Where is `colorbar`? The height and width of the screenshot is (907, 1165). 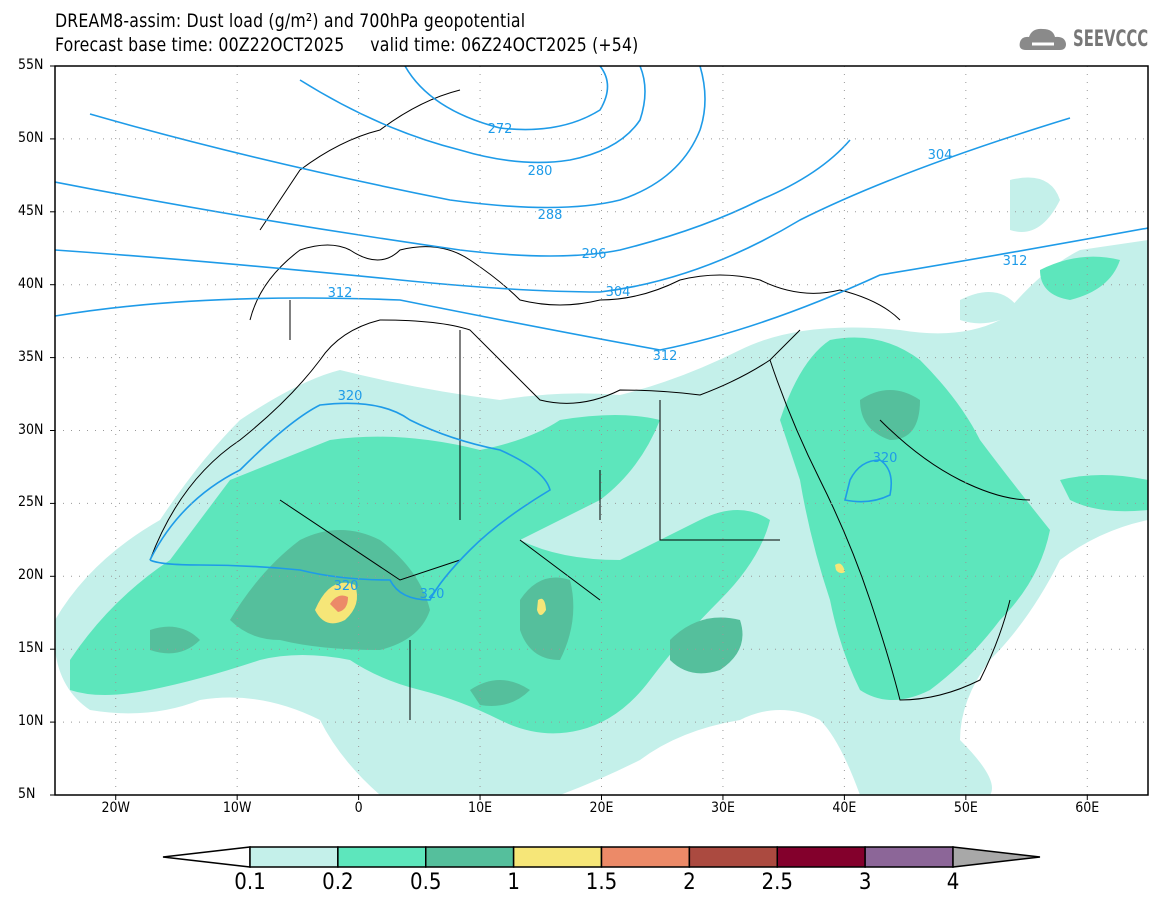
colorbar is located at coordinates (601, 857).